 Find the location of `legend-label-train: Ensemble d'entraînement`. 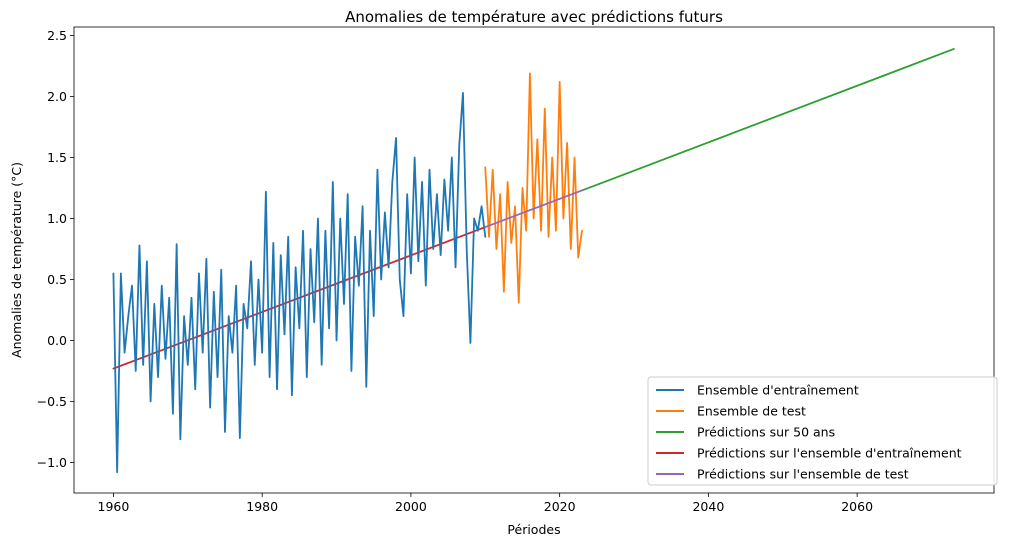

legend-label-train: Ensemble d'entraînement is located at coordinates (778, 390).